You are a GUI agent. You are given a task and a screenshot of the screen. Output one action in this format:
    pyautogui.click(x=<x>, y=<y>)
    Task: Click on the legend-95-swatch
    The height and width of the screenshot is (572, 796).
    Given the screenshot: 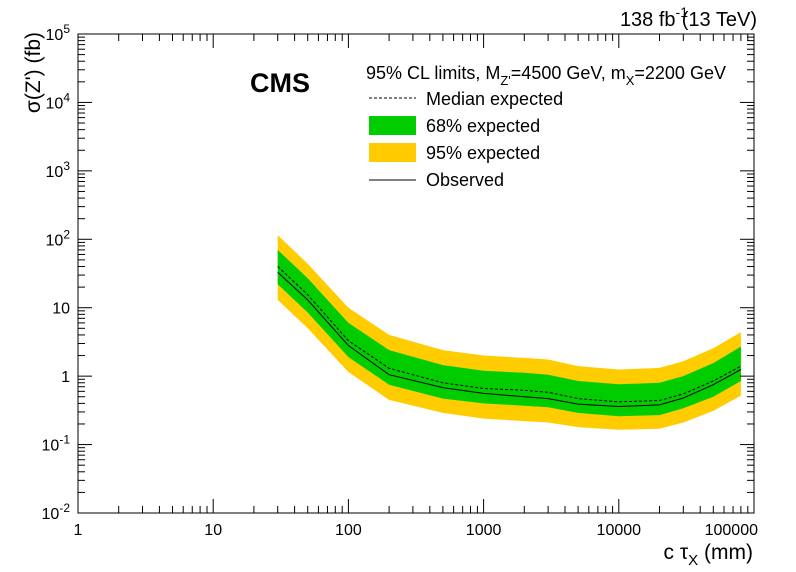 What is the action you would take?
    pyautogui.click(x=392, y=152)
    